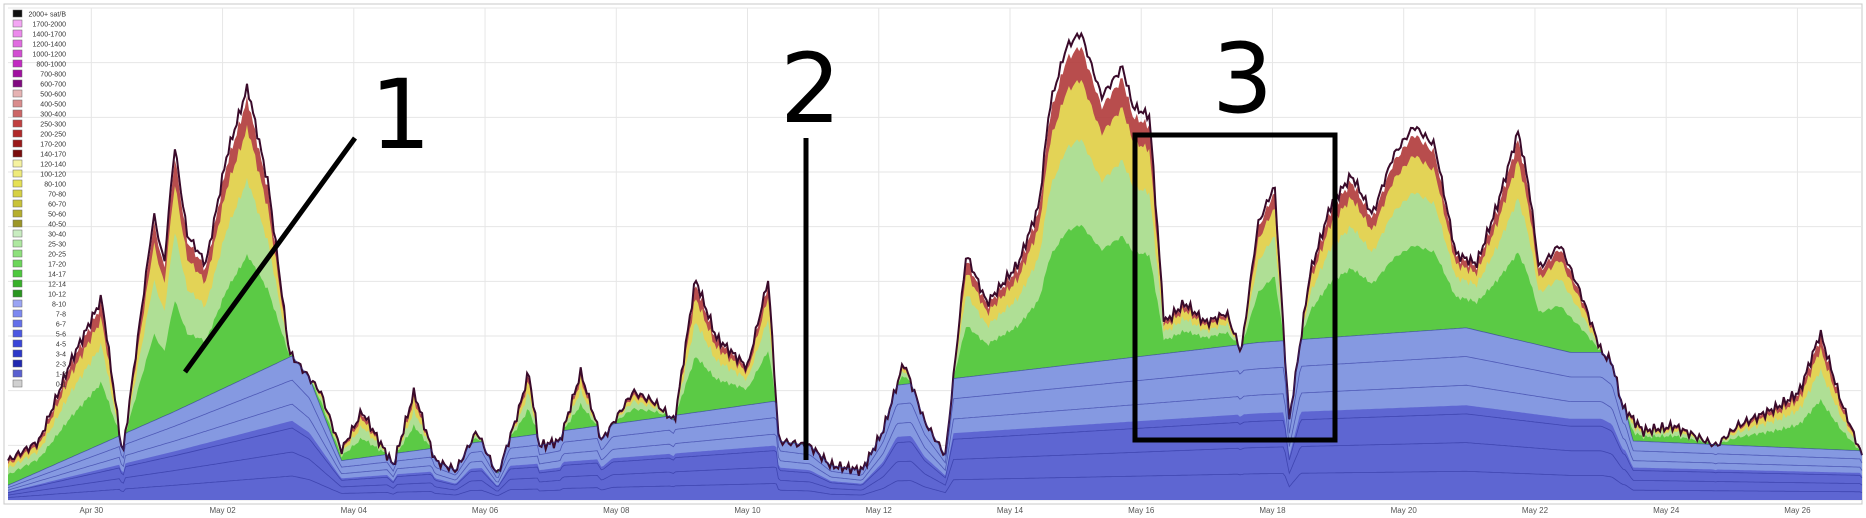 The width and height of the screenshot is (1866, 518). Describe the element at coordinates (50, 25) in the screenshot. I see `legend-label: 1700-2000` at that location.